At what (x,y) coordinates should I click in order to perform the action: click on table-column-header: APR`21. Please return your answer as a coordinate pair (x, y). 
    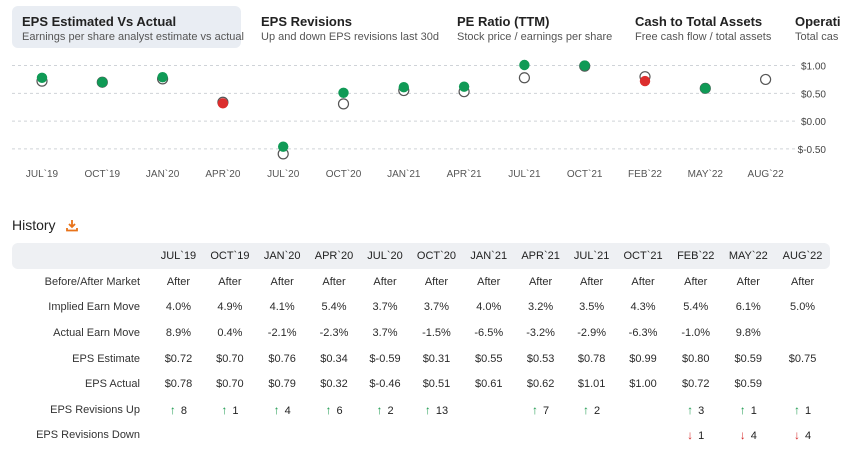
    Looking at the image, I should click on (540, 256).